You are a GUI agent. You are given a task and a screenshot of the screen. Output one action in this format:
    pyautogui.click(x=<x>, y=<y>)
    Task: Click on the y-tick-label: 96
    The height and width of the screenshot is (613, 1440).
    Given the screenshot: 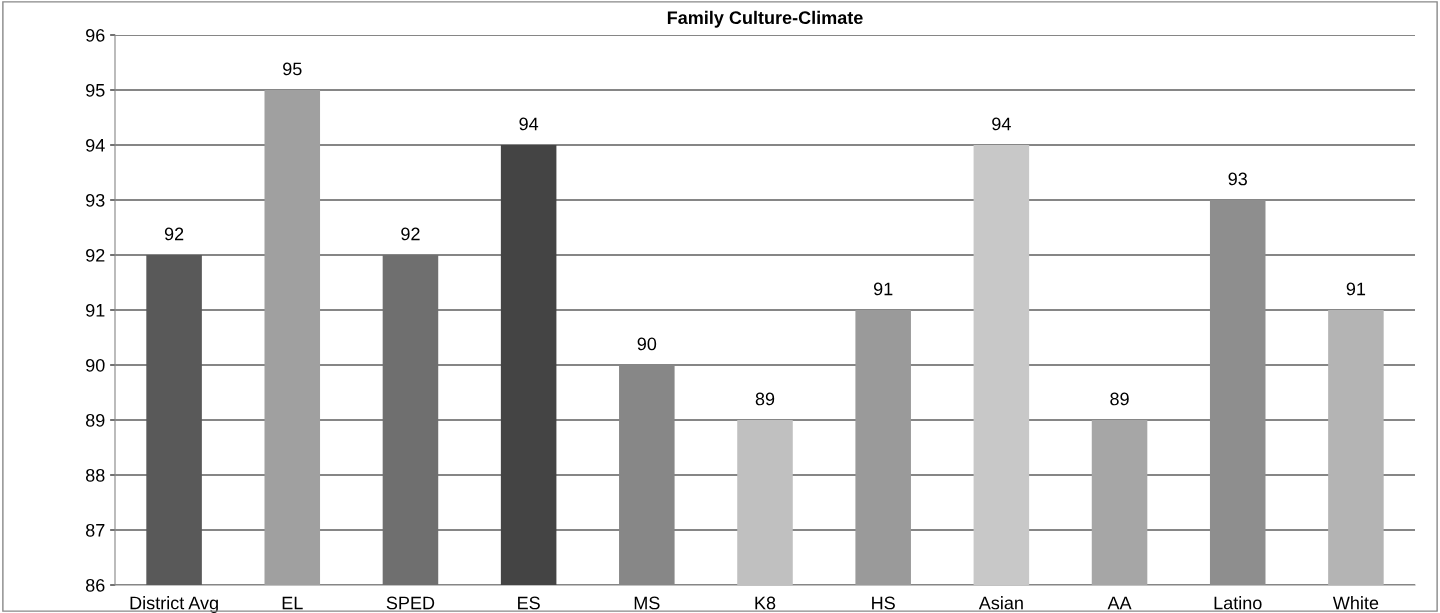 What is the action you would take?
    pyautogui.click(x=95, y=35)
    